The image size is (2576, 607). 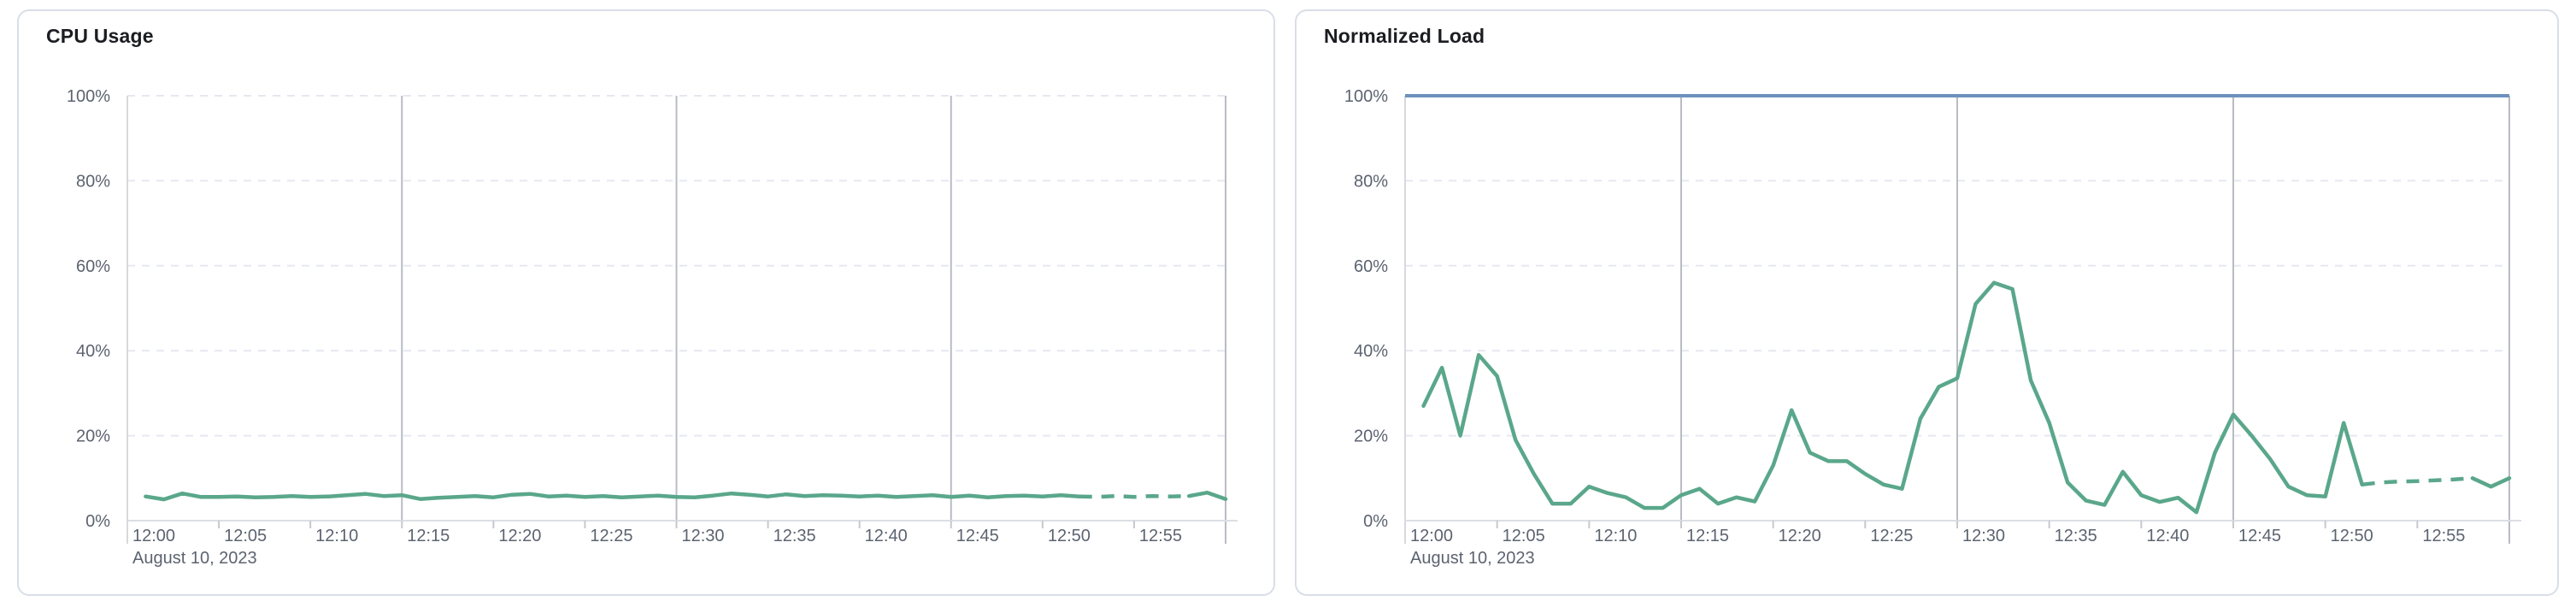 I want to click on chart-title: Normalized Load, so click(x=1404, y=36).